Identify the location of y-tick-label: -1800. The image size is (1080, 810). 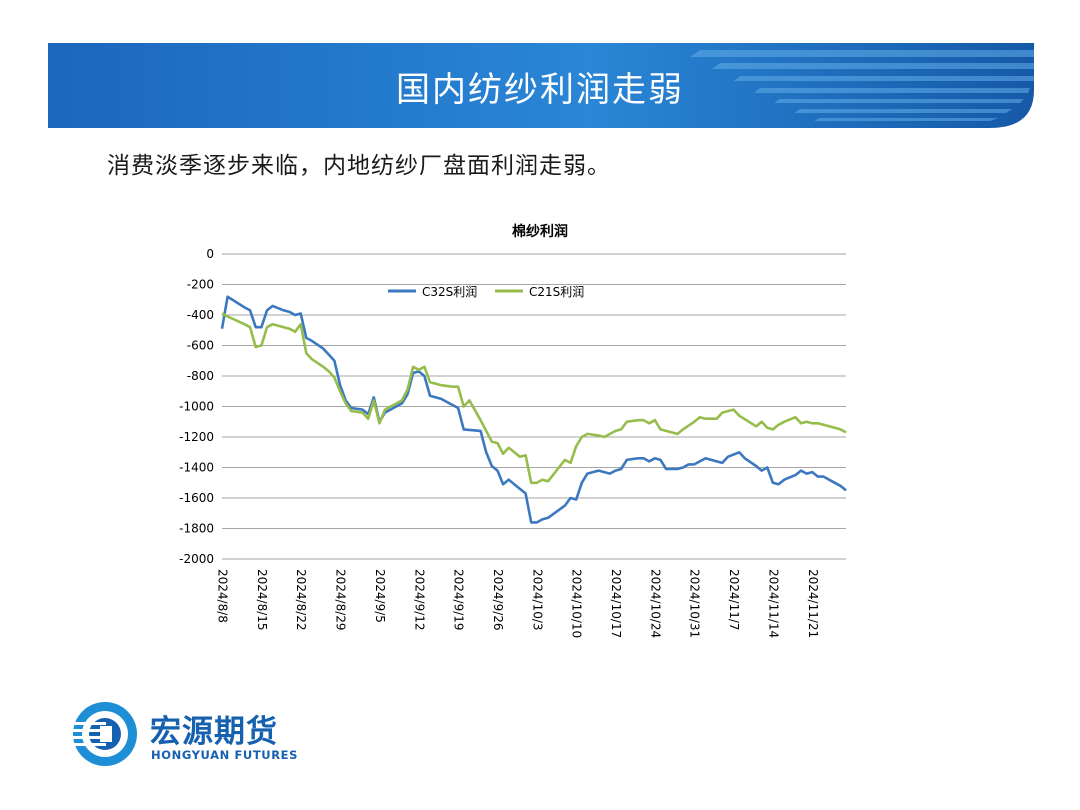
(196, 529).